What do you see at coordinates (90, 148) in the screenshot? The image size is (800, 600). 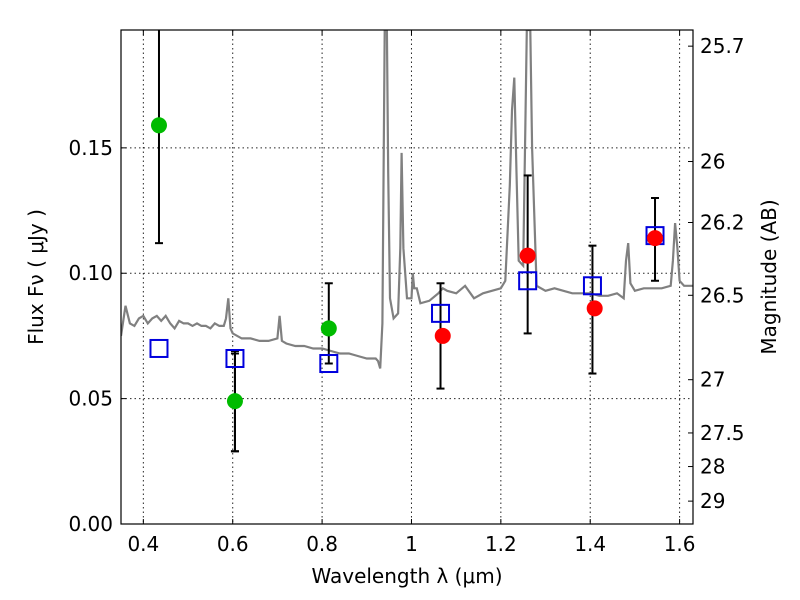 I see `y-tick-label: 0.15` at bounding box center [90, 148].